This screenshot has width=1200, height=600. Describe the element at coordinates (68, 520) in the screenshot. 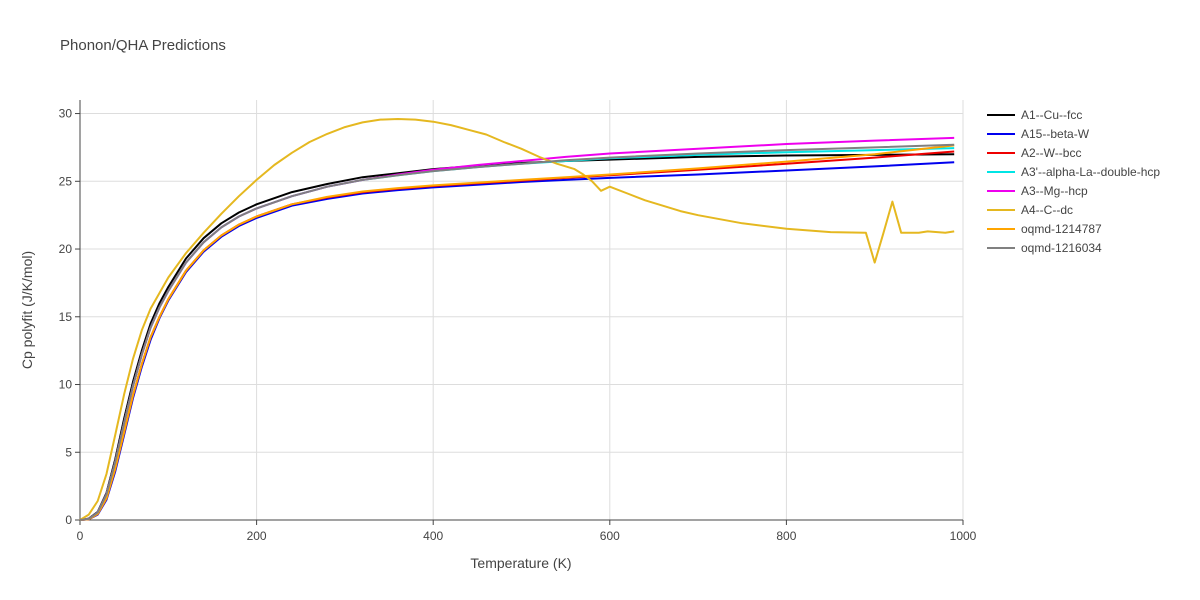

I see `y-tick-label: 0` at that location.